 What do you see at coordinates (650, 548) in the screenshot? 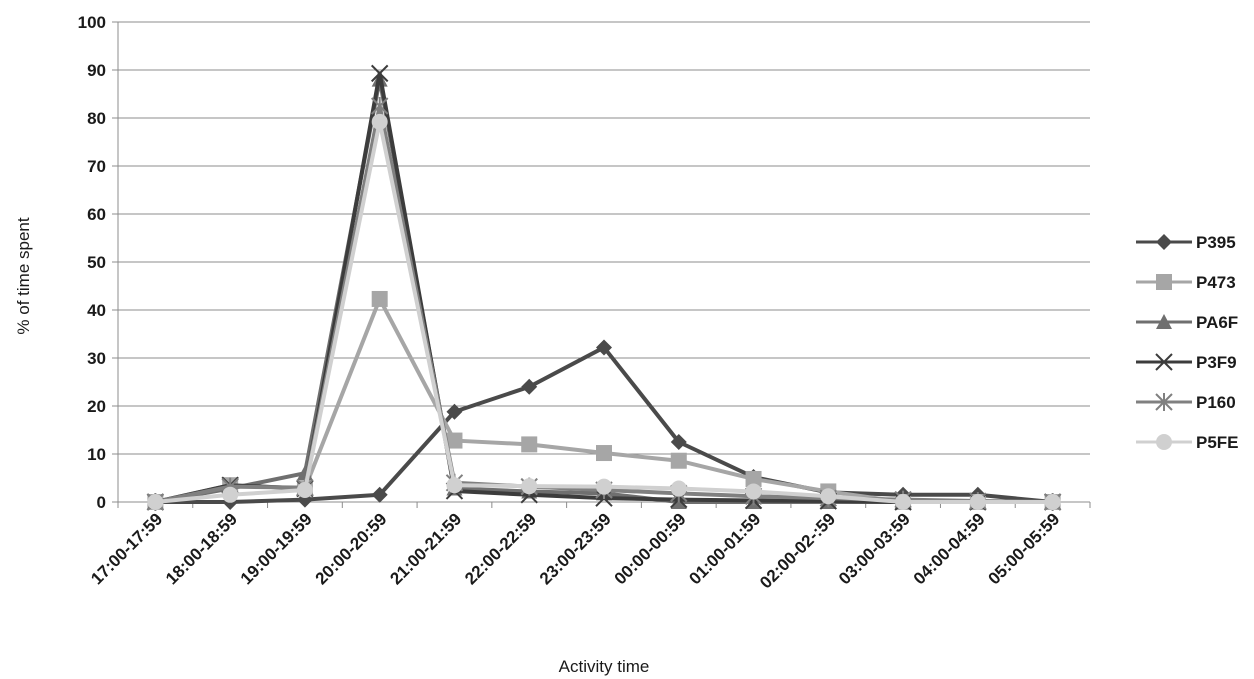
I see `x-tick-label: 00:00-00:59` at bounding box center [650, 548].